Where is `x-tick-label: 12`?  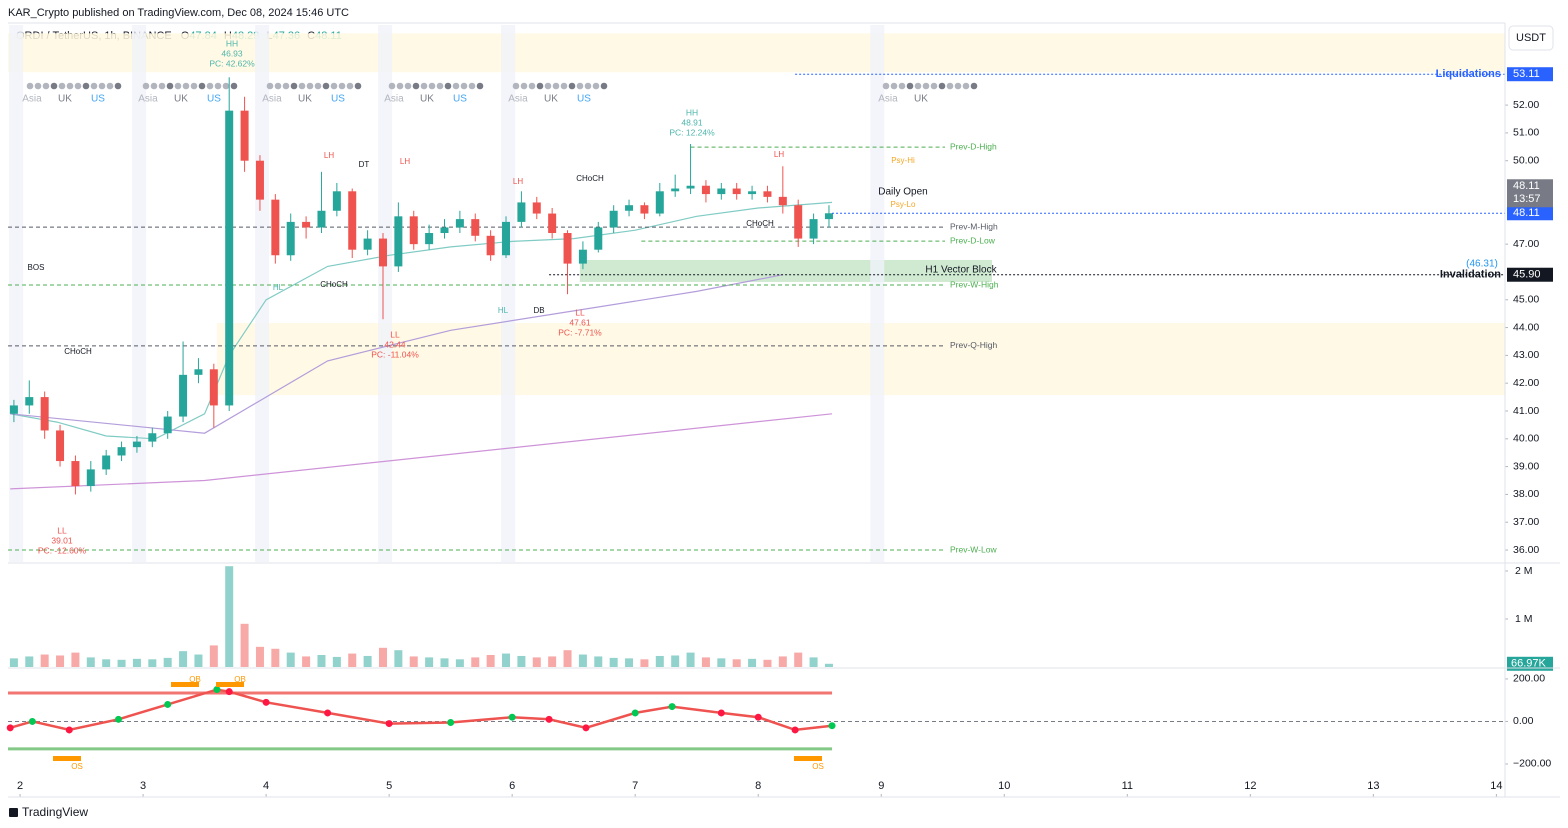 x-tick-label: 12 is located at coordinates (1250, 786).